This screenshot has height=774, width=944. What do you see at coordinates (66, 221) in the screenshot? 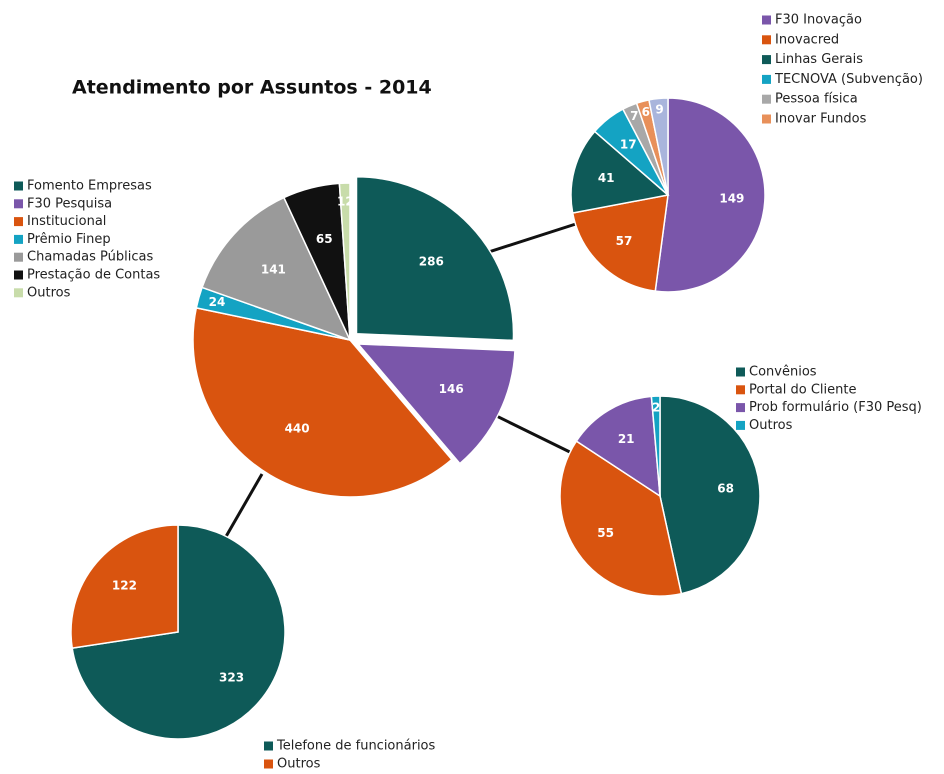
I see `legend-label: Institucional` at bounding box center [66, 221].